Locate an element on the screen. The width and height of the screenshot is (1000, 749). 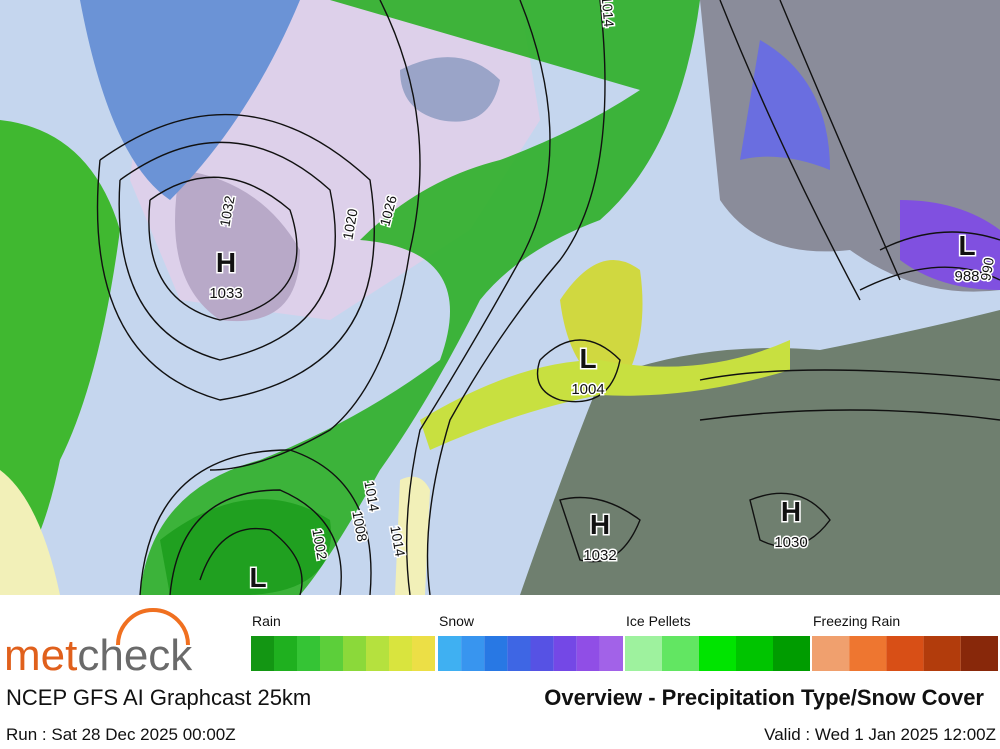
legend: Rain Snow Ice Pellets Freezing Rain is located at coordinates (624, 642).